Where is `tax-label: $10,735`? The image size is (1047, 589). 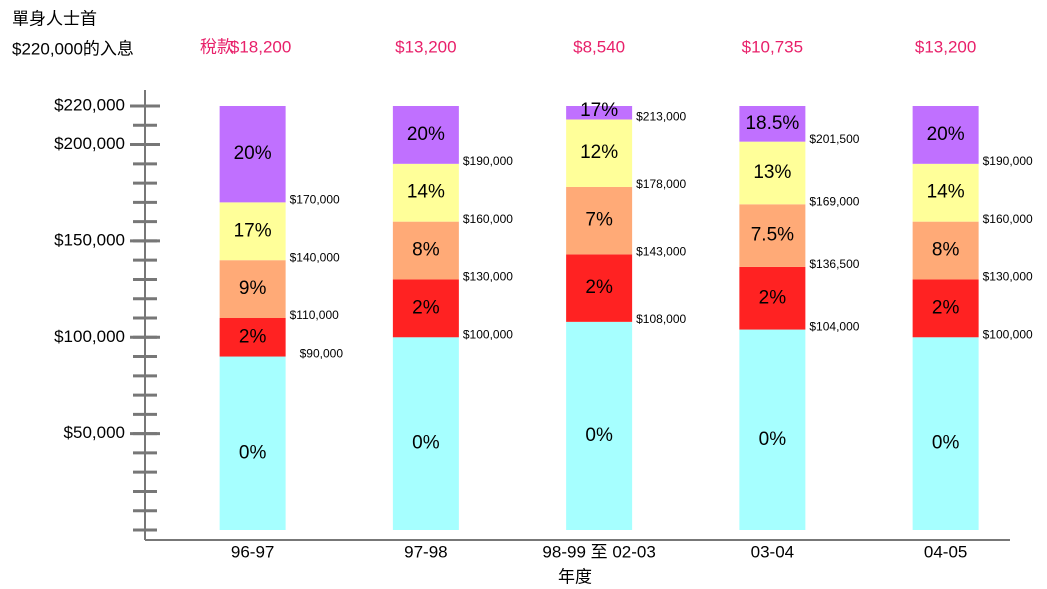 tax-label: $10,735 is located at coordinates (772, 46).